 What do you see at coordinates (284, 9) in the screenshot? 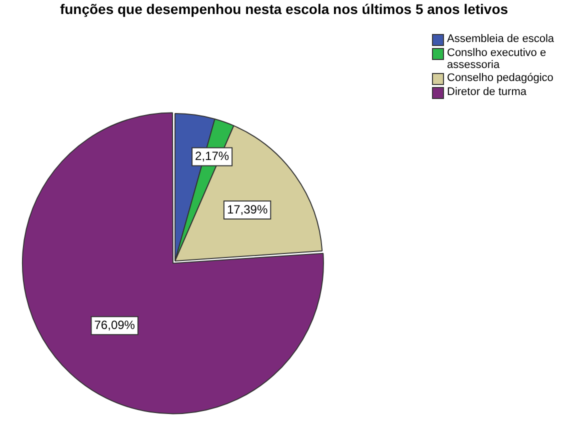
I see `chart-title: funções que desempenhou nesta escola nos últimos 5 anos letivos` at bounding box center [284, 9].